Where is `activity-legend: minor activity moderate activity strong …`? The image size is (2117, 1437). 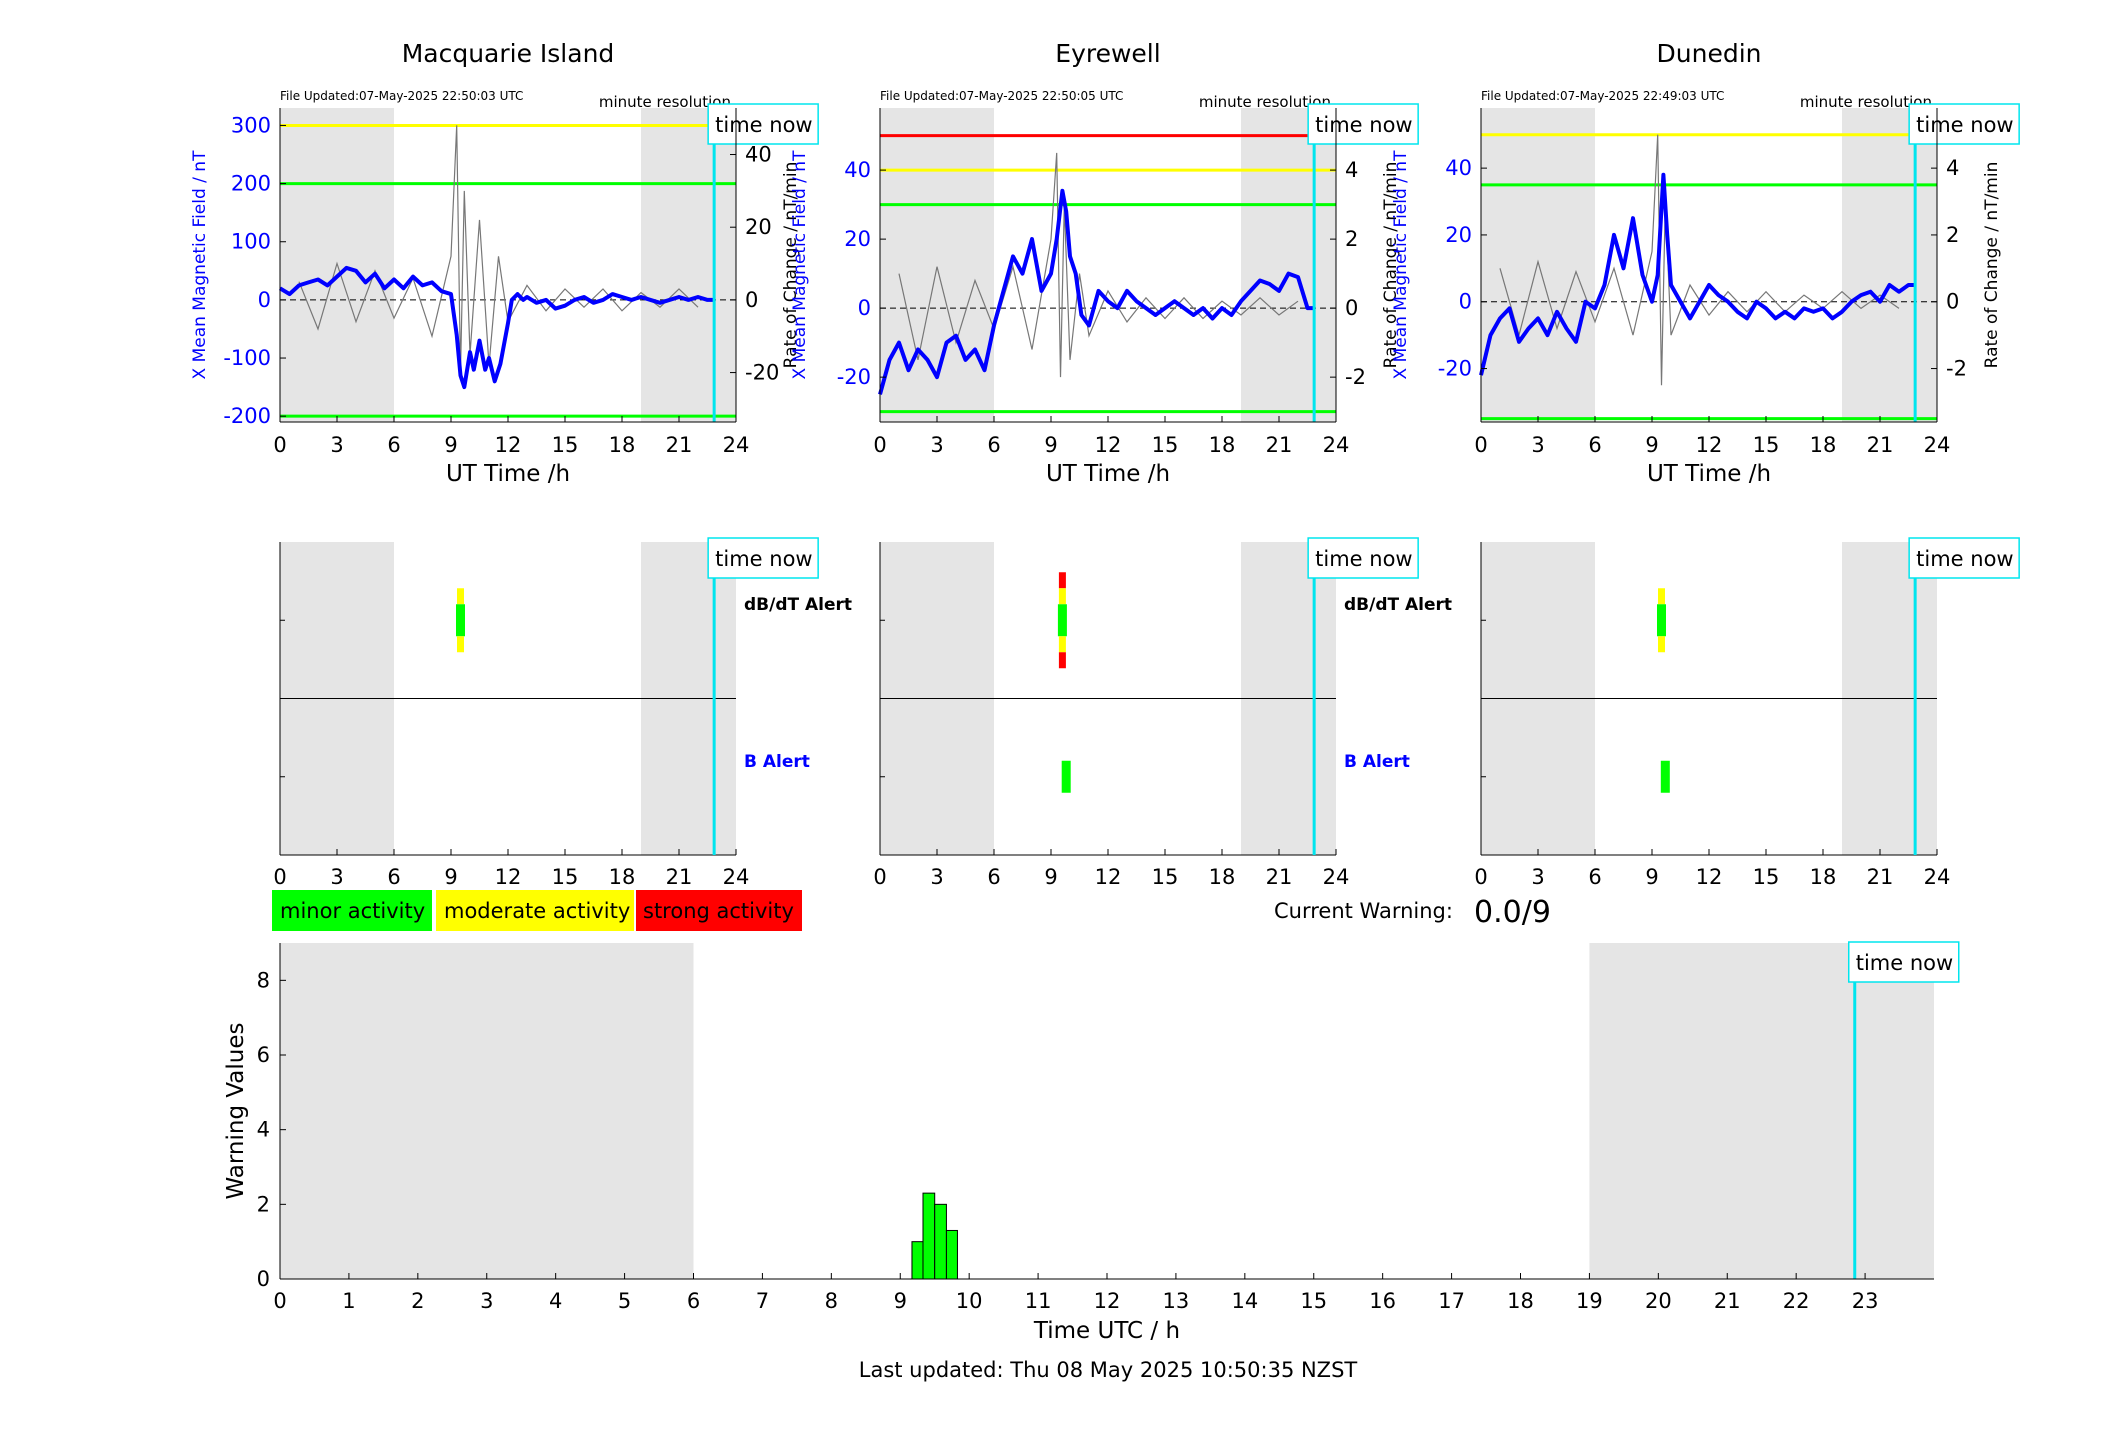 activity-legend: minor activity moderate activity strong … is located at coordinates (537, 910).